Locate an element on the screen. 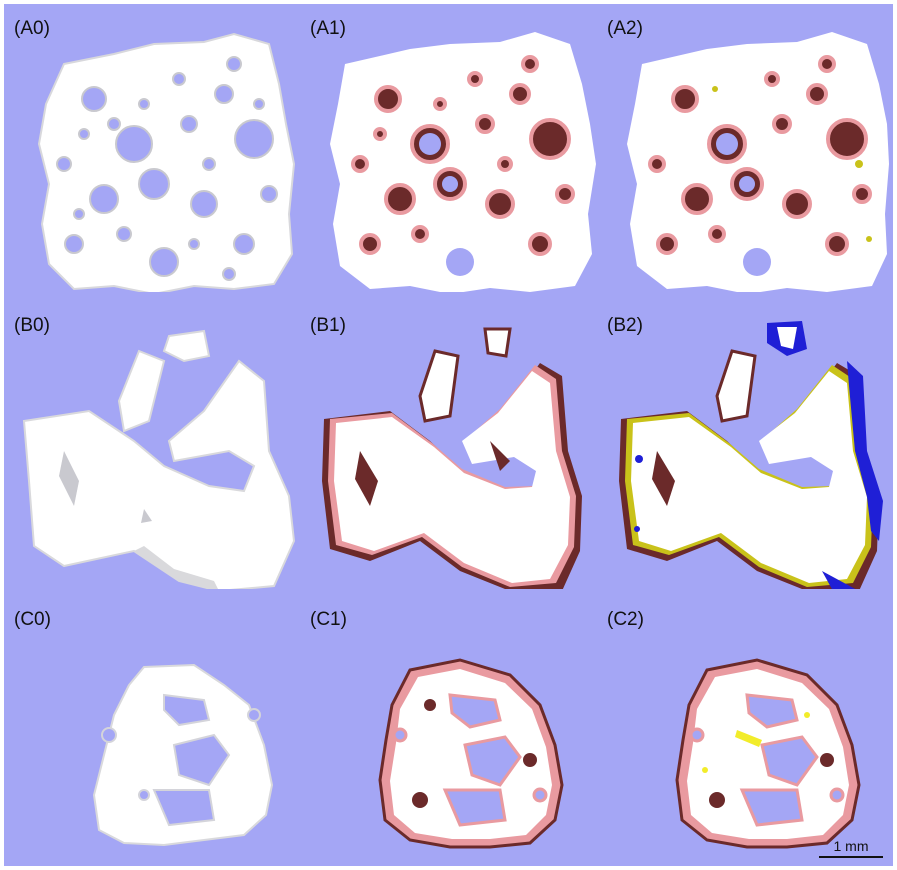  panel-b0: (B0) is located at coordinates (152, 445).